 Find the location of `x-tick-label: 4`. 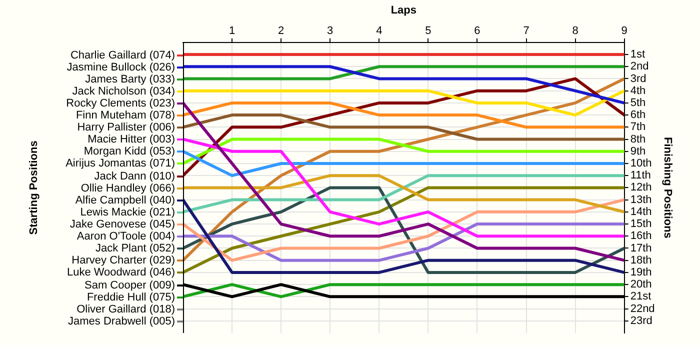

x-tick-label: 4 is located at coordinates (379, 30).